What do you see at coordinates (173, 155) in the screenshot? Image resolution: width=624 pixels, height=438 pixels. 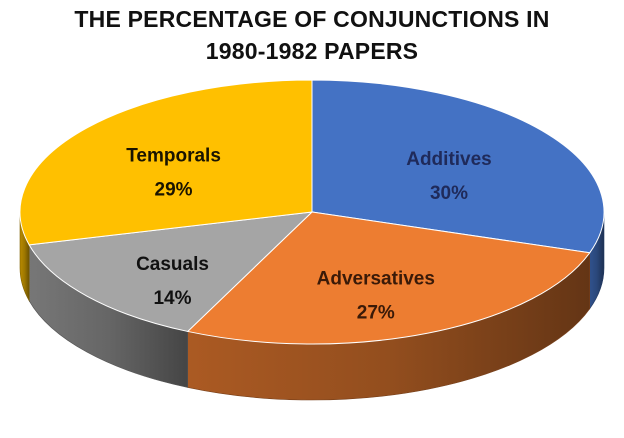 I see `slice-name-label: Temporals` at bounding box center [173, 155].